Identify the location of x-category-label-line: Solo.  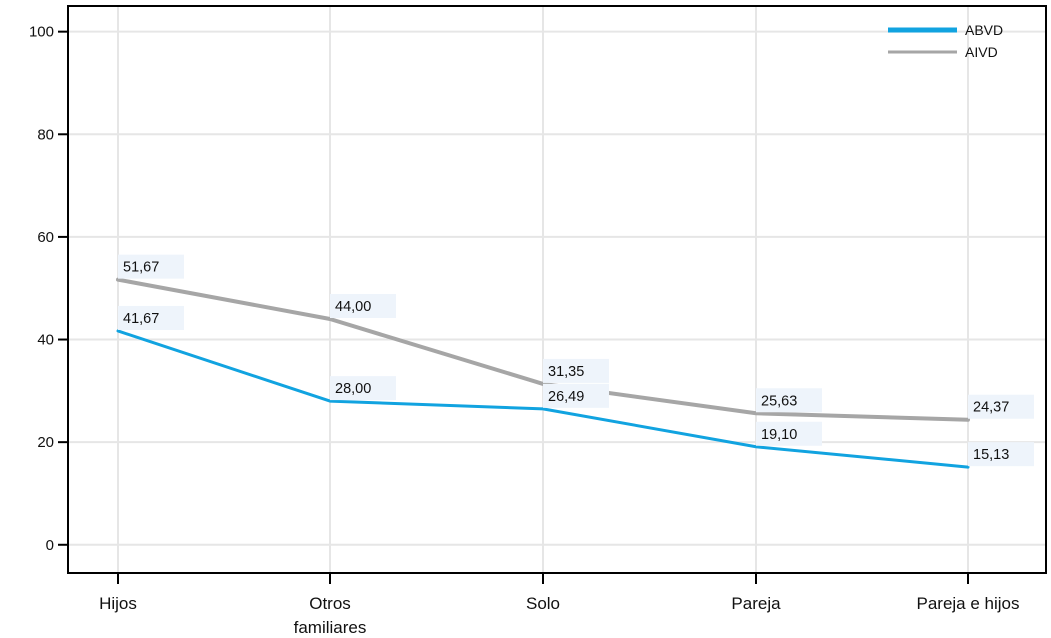
(543, 603).